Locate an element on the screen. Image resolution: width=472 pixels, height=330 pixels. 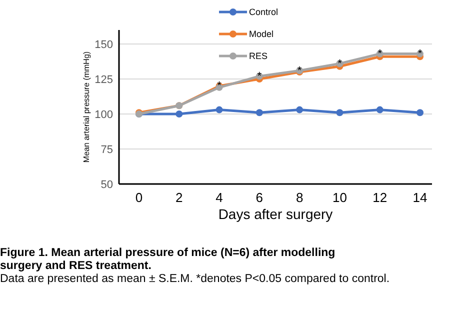
x-tick-label: 4 is located at coordinates (219, 197).